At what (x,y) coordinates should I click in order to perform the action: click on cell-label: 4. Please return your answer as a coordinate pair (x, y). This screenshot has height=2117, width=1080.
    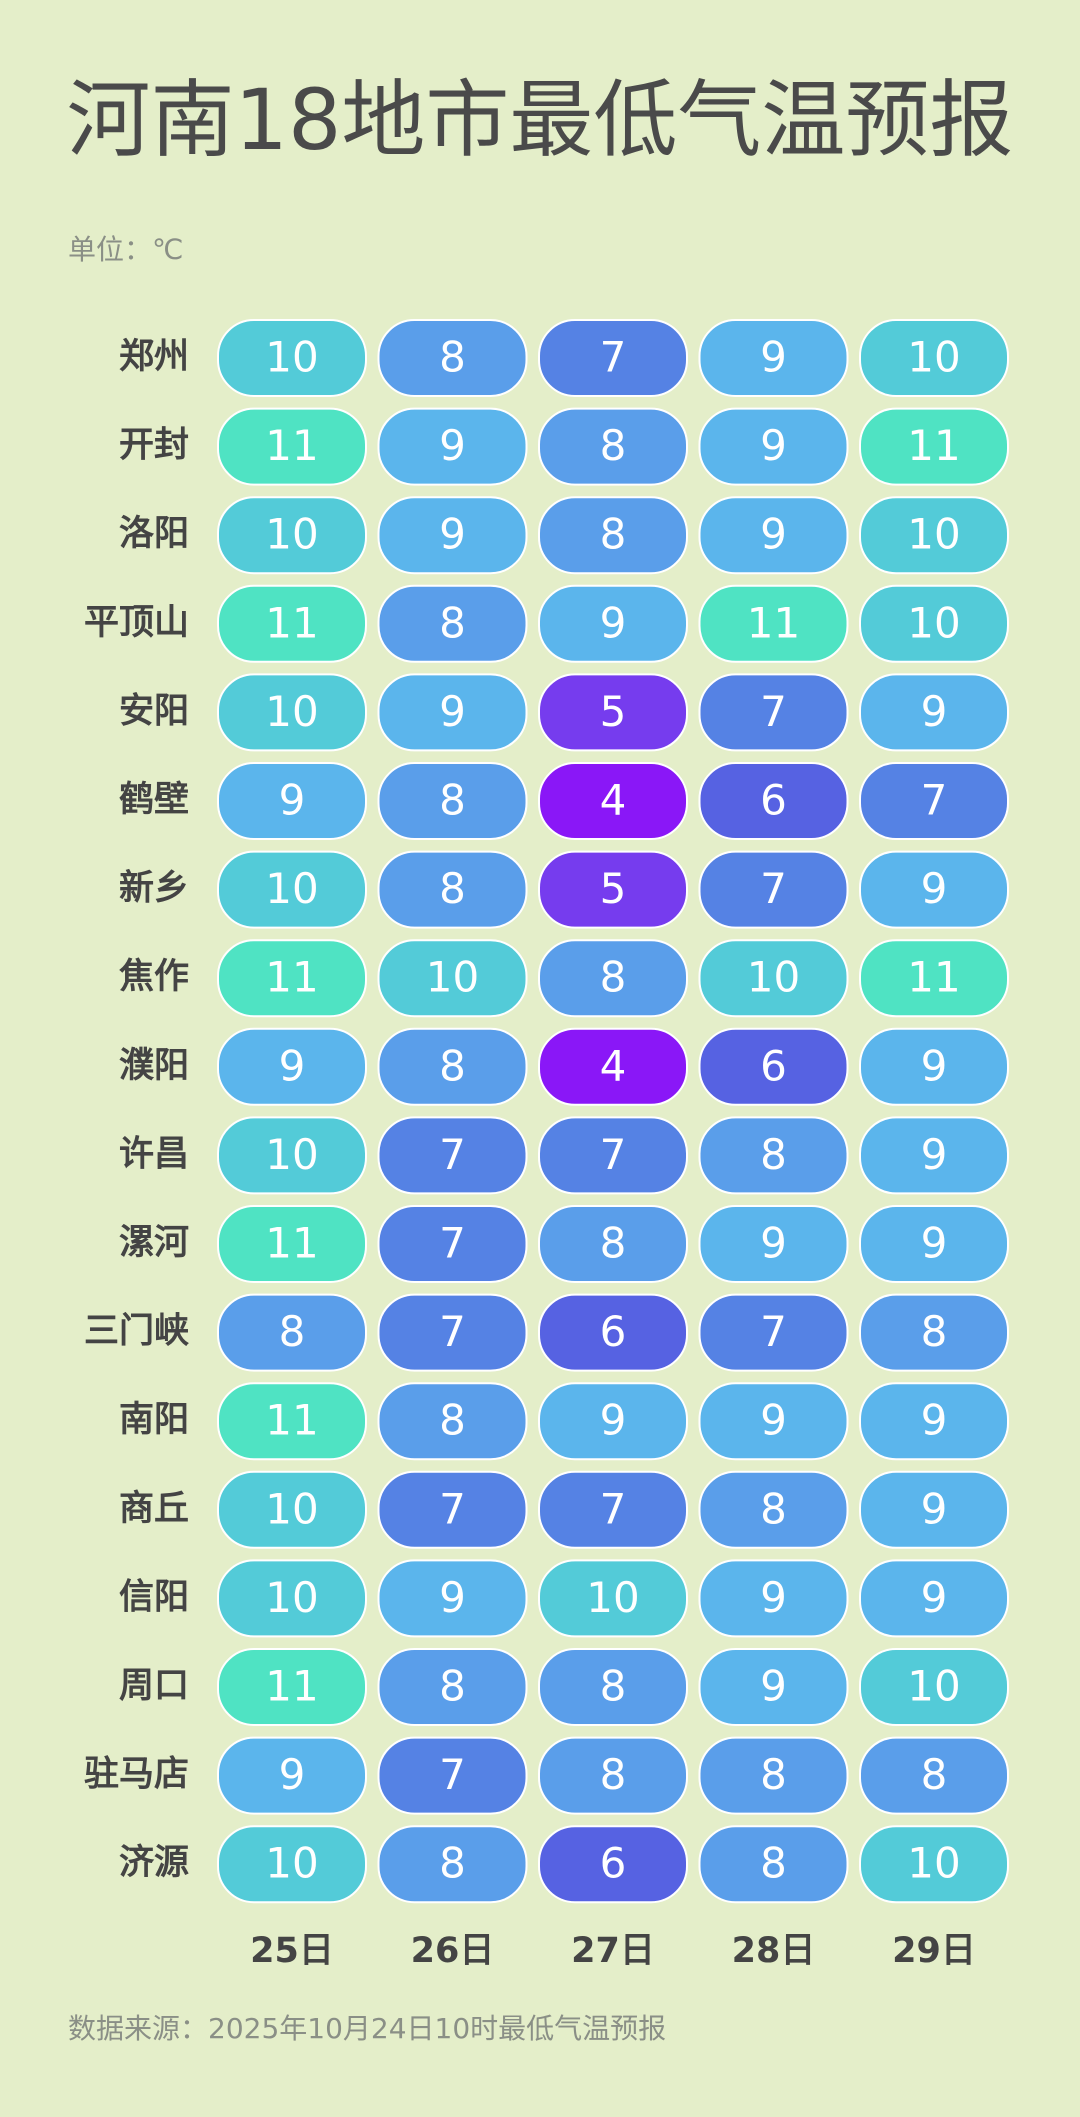
    Looking at the image, I should click on (613, 800).